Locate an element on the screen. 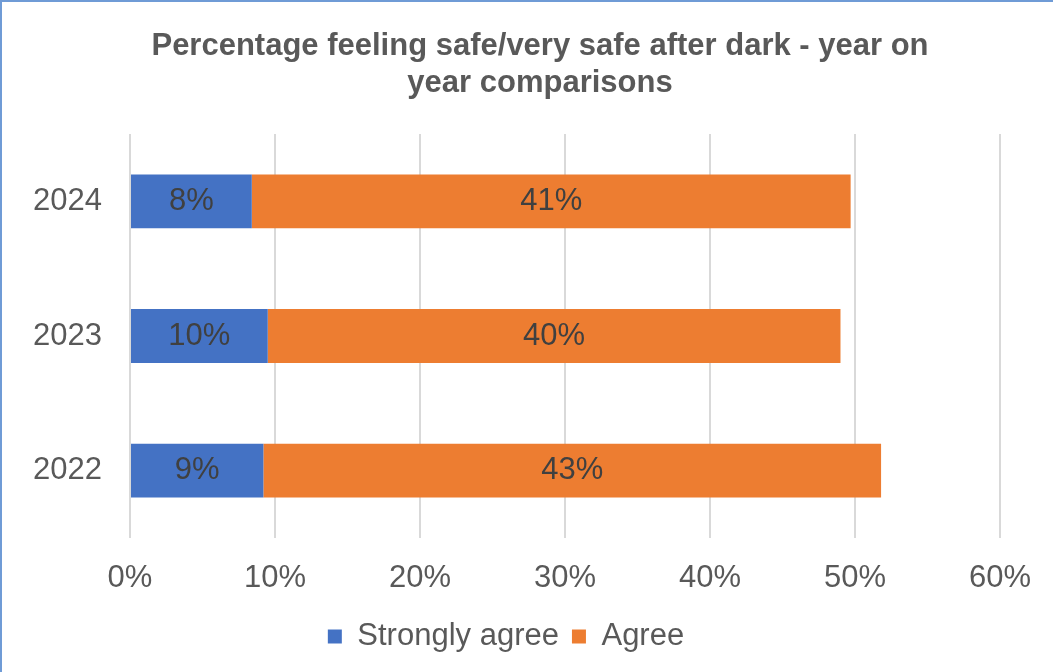 The width and height of the screenshot is (1053, 672). y-tick-label: 2023 is located at coordinates (67, 334).